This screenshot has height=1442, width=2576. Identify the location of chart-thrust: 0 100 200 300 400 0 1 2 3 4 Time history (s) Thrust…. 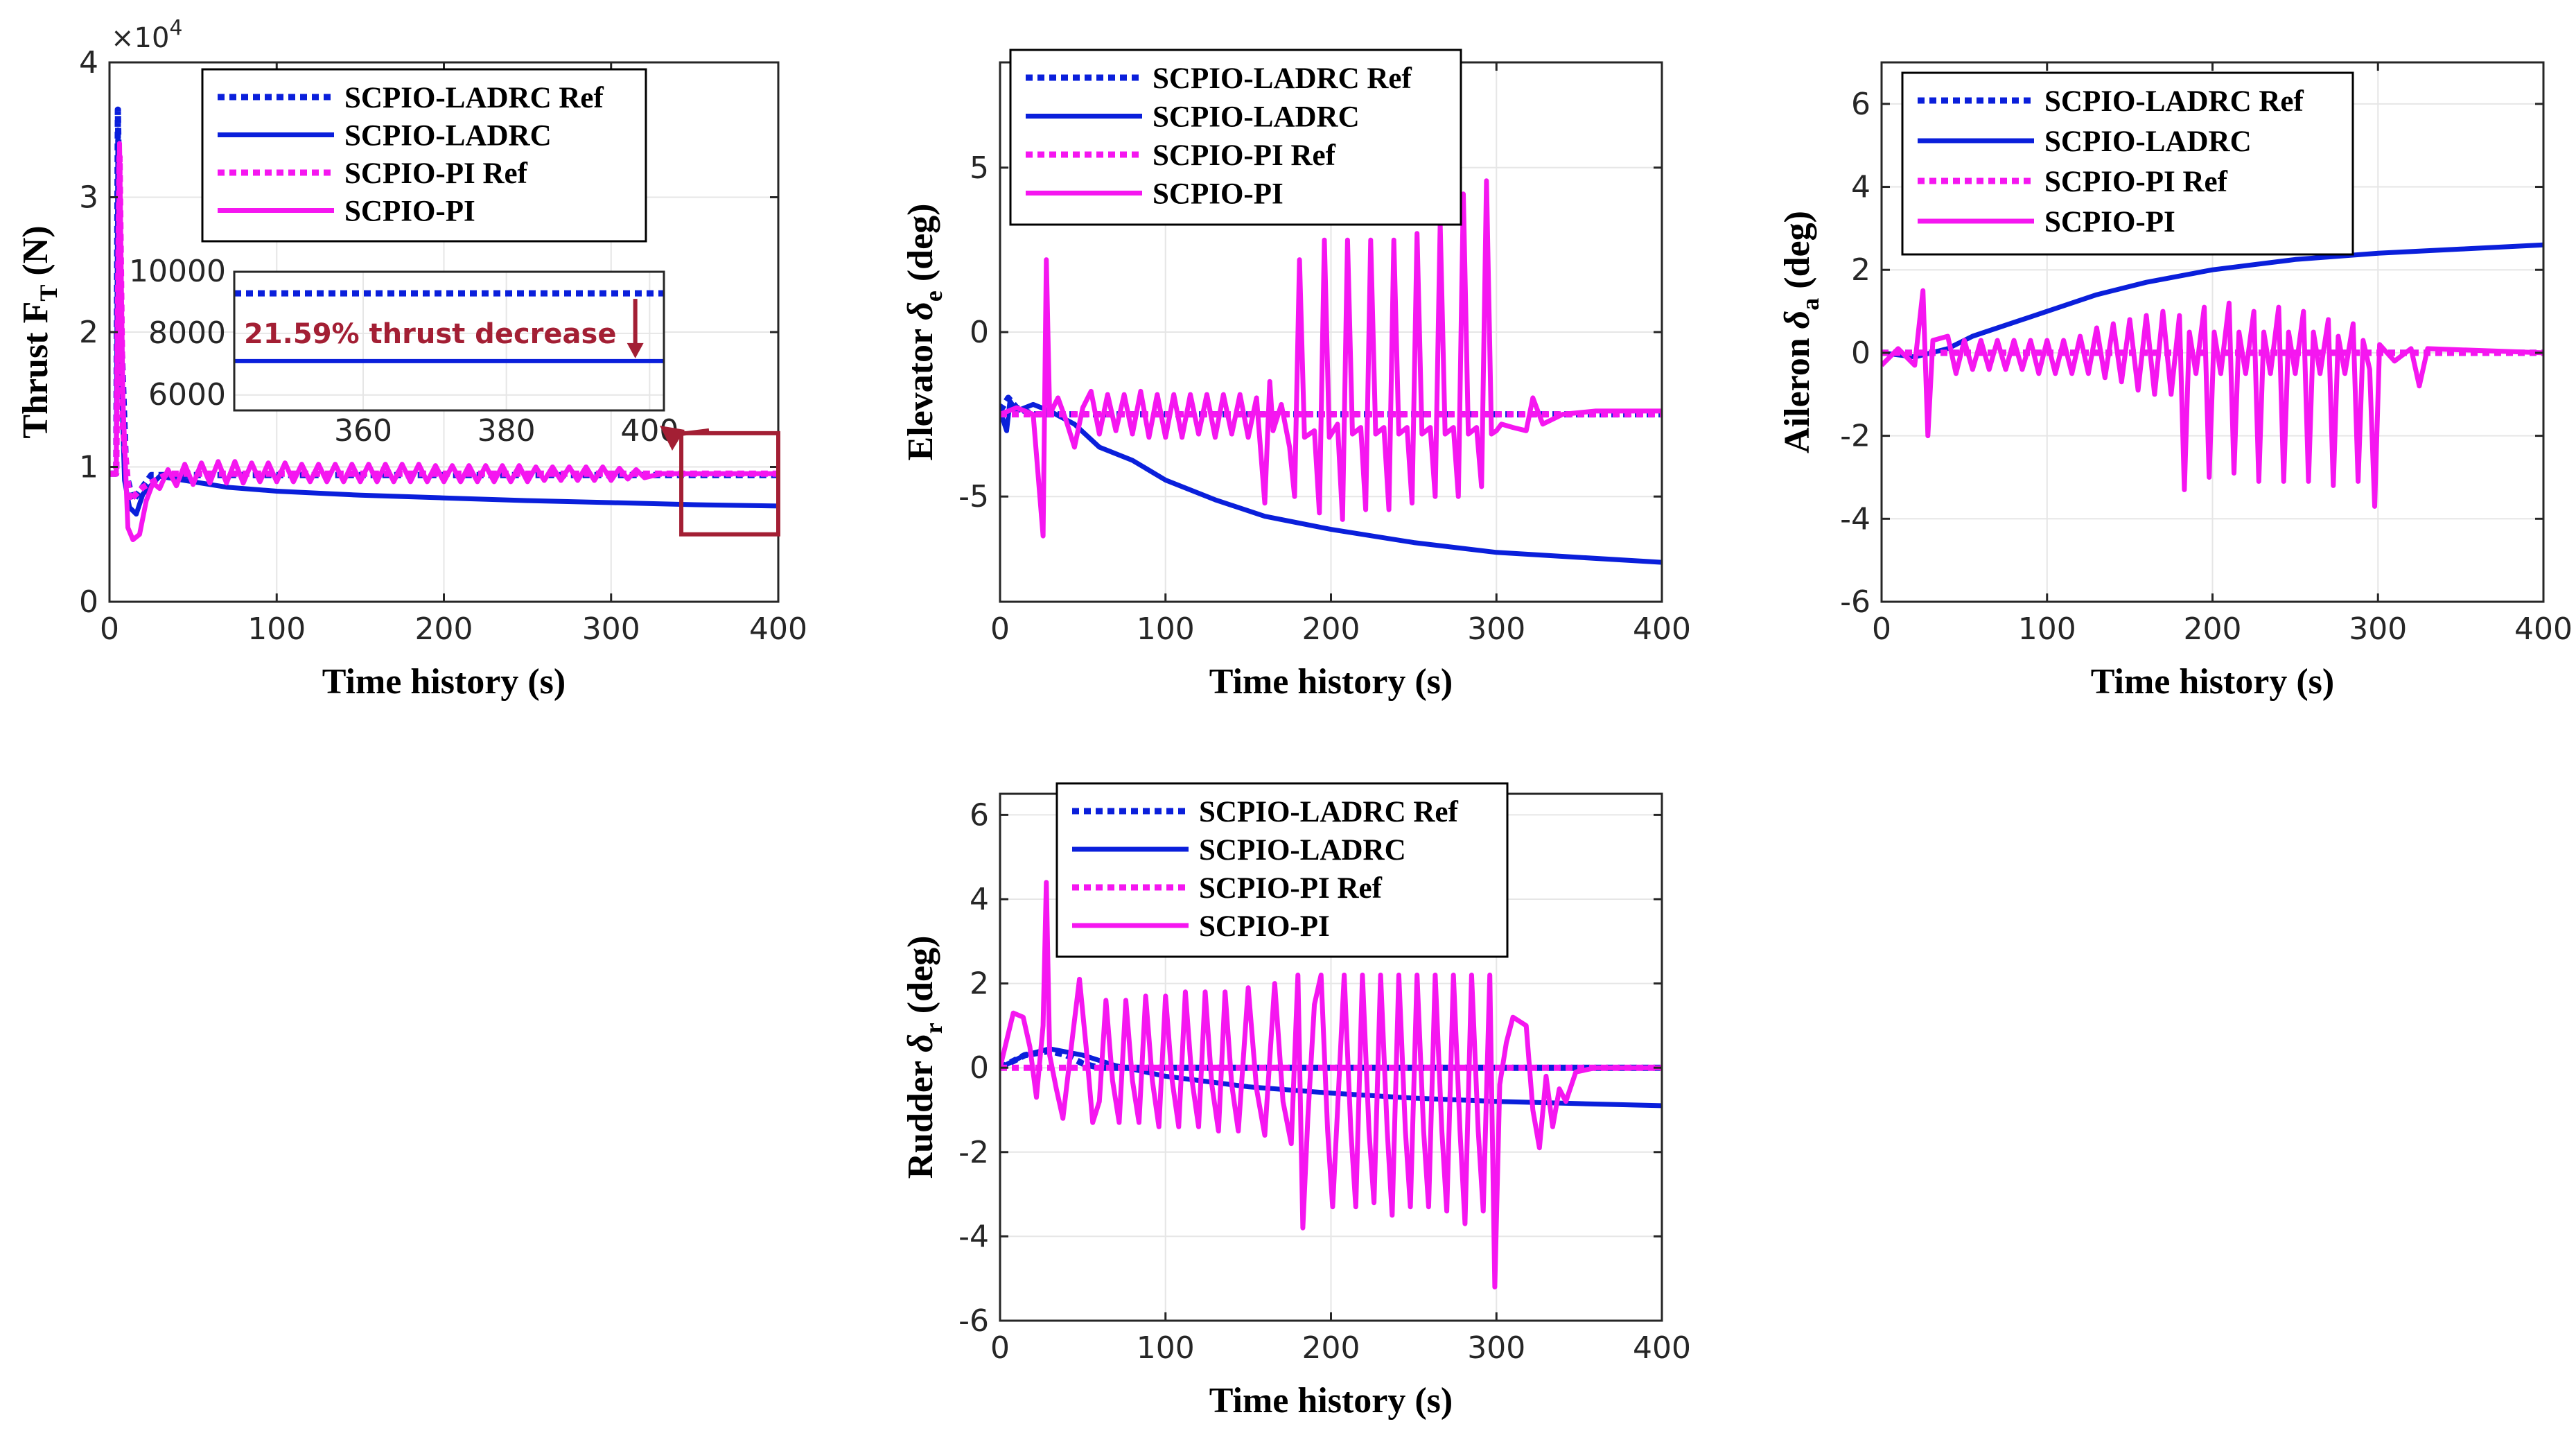
(411, 359).